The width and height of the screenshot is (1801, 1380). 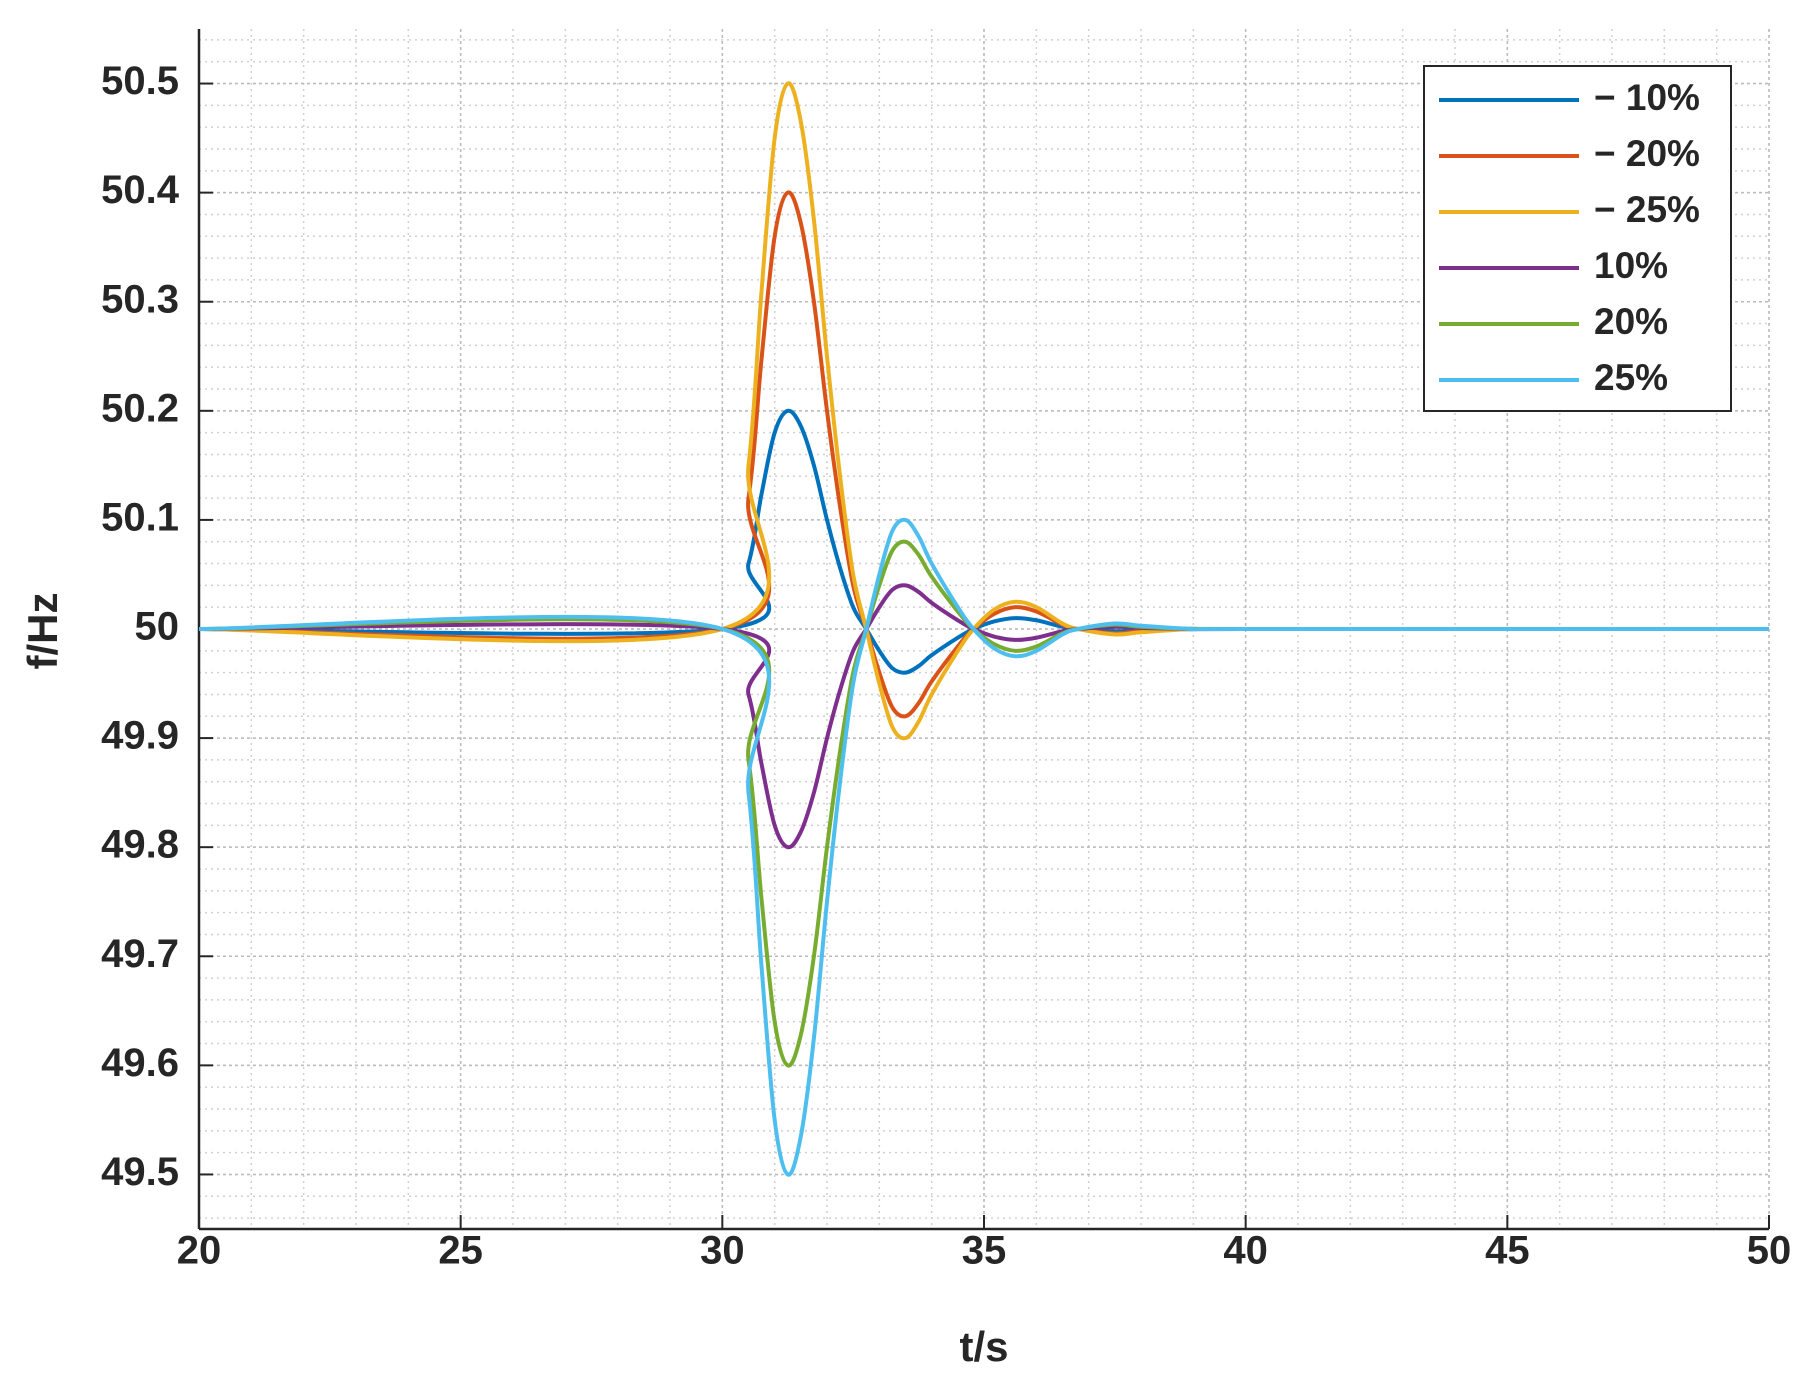 I want to click on legend-label: − 20%, so click(x=1647, y=153).